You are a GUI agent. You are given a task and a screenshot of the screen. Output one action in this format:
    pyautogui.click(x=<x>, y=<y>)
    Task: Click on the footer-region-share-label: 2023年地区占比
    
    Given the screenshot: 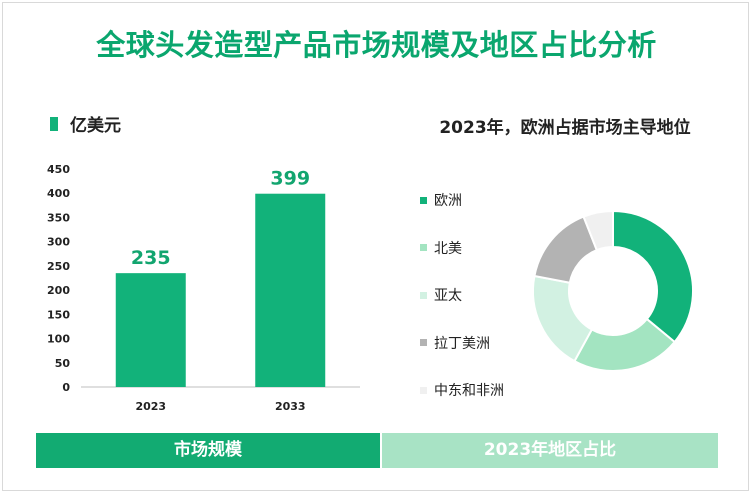 What is the action you would take?
    pyautogui.click(x=550, y=450)
    